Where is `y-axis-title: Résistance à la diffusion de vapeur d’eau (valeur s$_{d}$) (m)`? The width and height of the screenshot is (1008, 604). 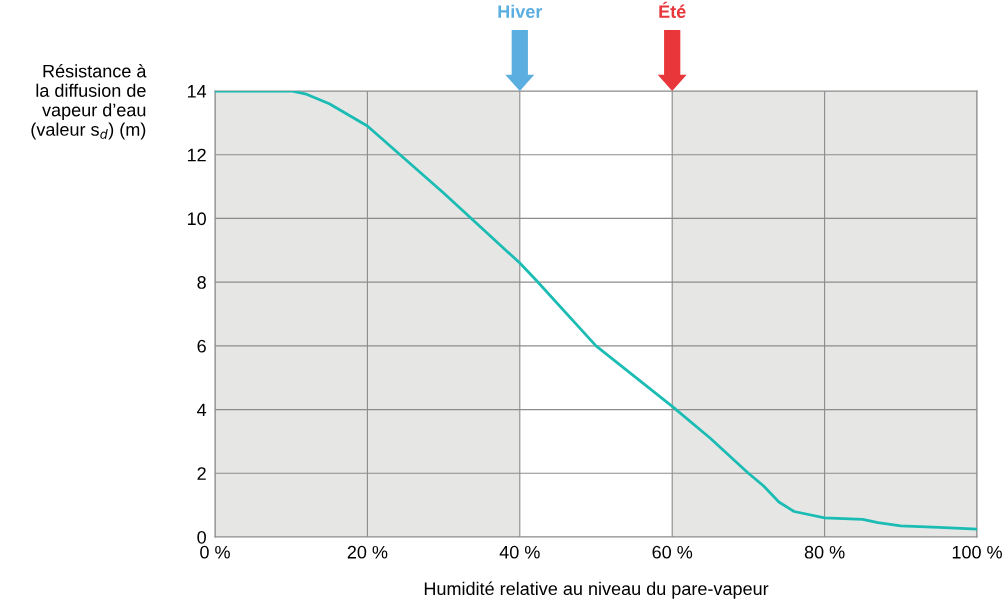
y-axis-title: Résistance à la diffusion de vapeur d’eau (valeur s$_{d}$) (m) is located at coordinates (89, 102).